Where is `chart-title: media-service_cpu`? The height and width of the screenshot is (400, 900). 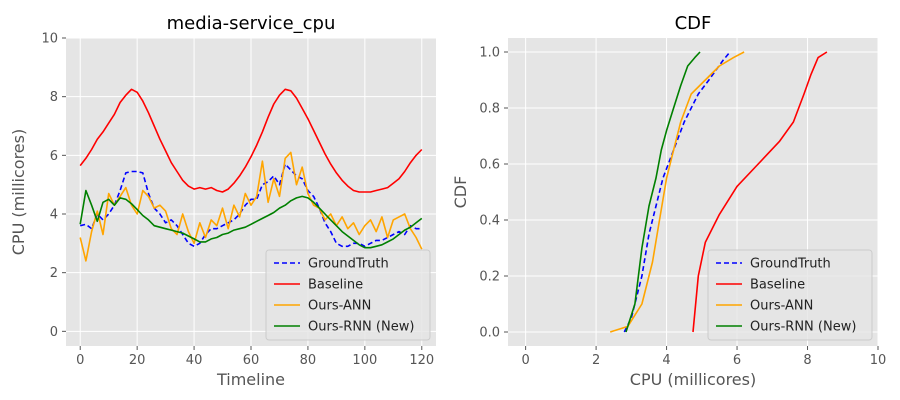 chart-title: media-service_cpu is located at coordinates (251, 23).